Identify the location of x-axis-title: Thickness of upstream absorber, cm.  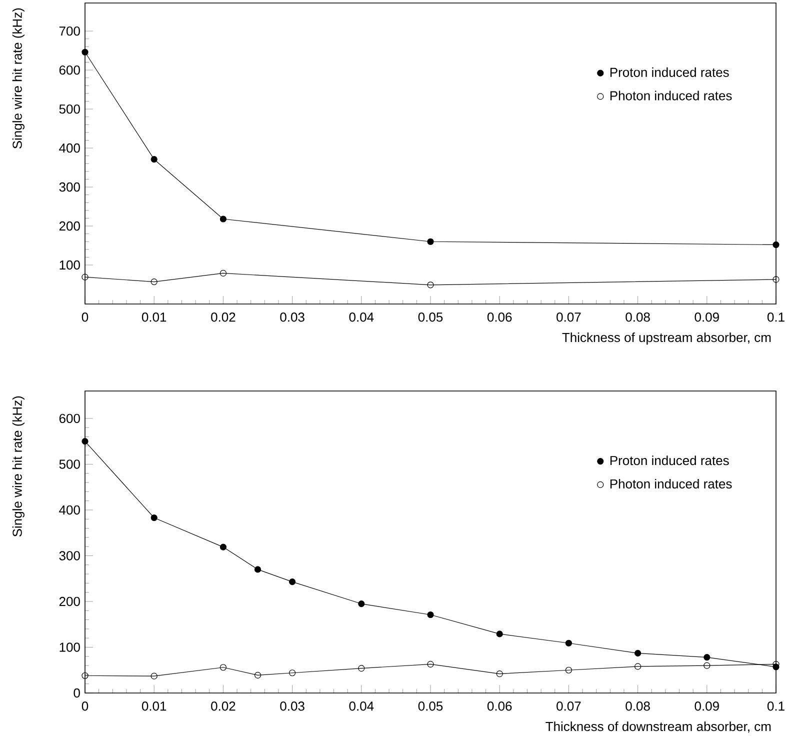
(666, 338).